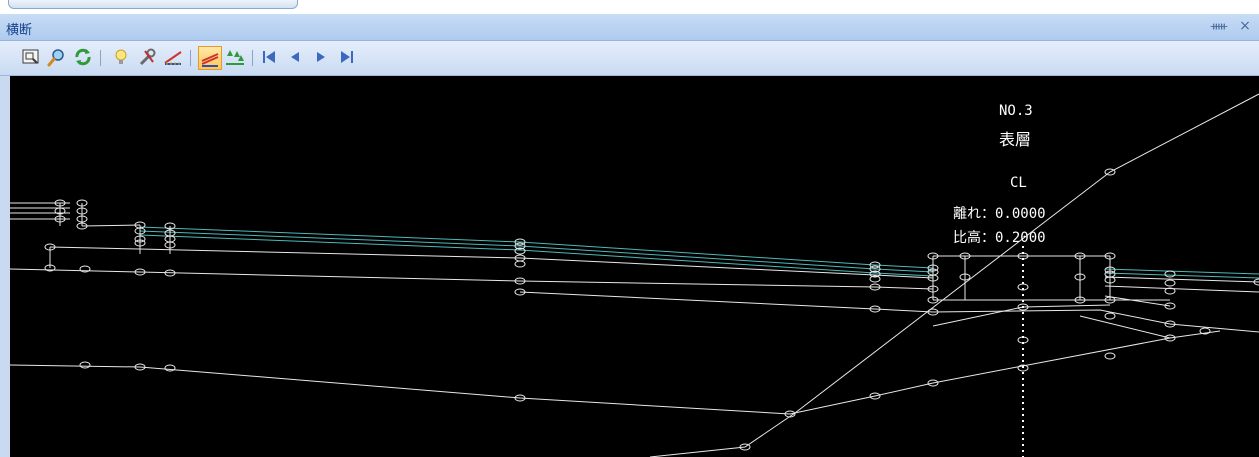  I want to click on refresh-icon, so click(83, 57).